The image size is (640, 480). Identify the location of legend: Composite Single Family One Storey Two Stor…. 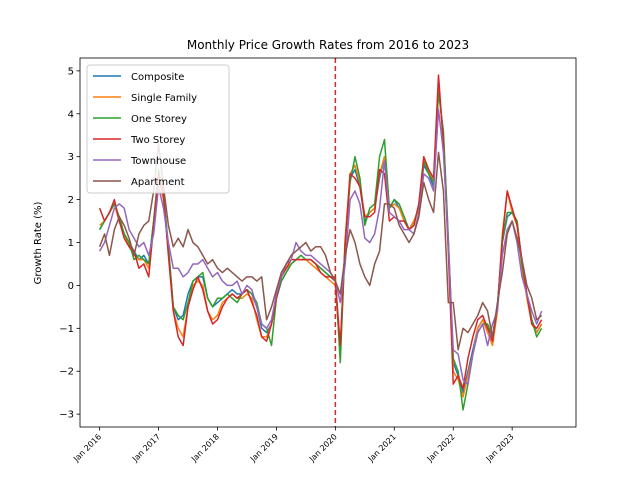
(158, 129).